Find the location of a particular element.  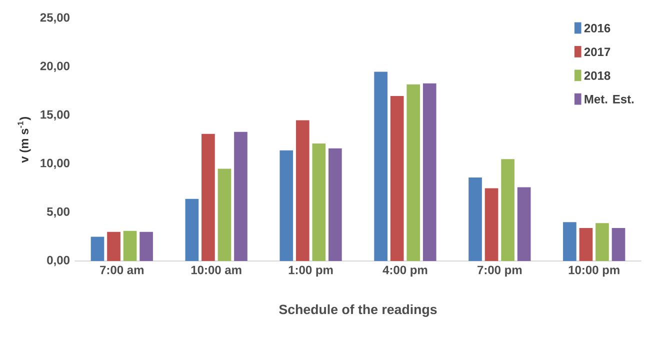

x-axis-title: Schedule of the readings is located at coordinates (358, 310).